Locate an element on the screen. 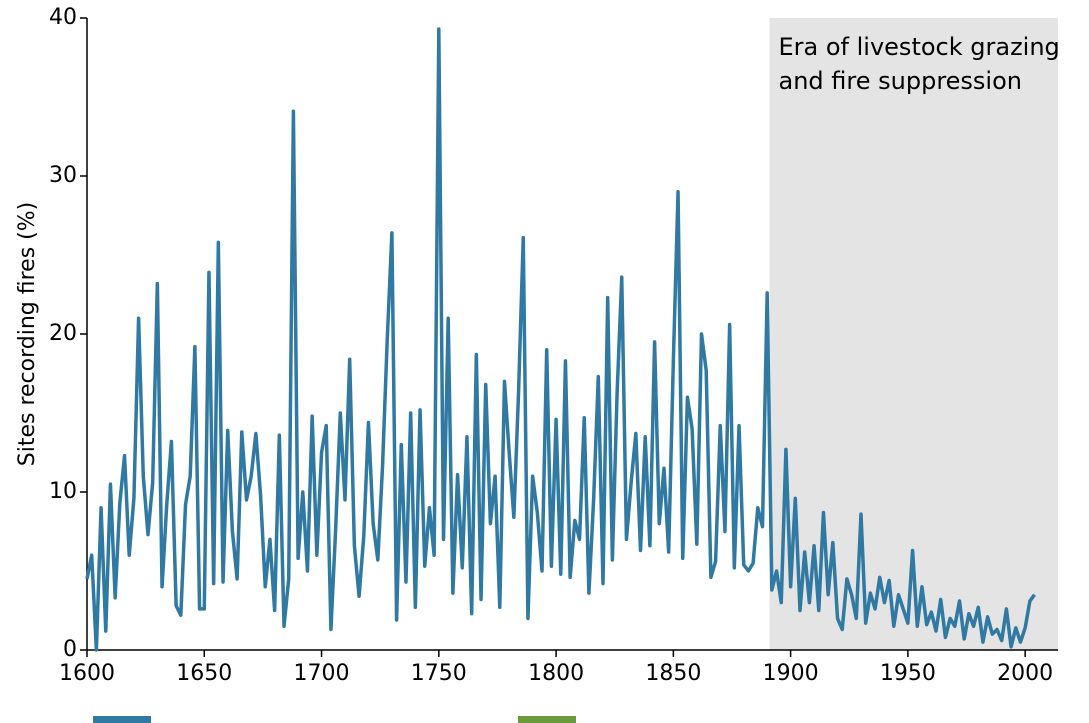  x-tick-label: 1600 is located at coordinates (87, 673).